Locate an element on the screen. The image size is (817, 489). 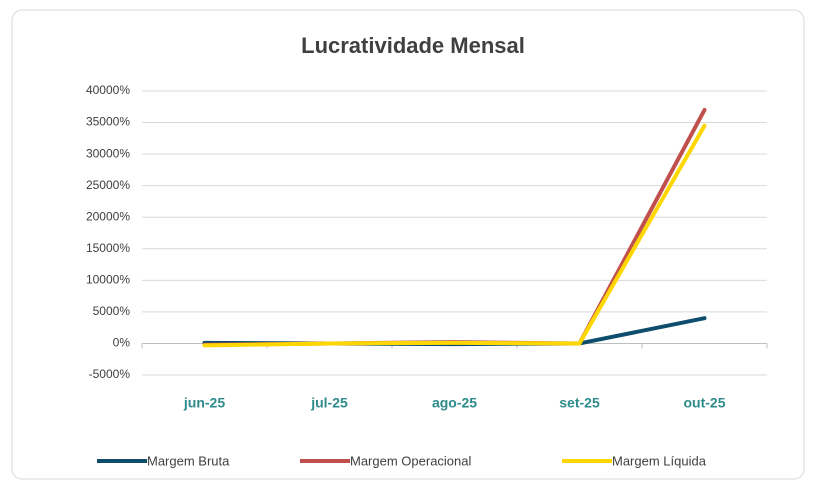
x-tick-label: jun-25 is located at coordinates (204, 403).